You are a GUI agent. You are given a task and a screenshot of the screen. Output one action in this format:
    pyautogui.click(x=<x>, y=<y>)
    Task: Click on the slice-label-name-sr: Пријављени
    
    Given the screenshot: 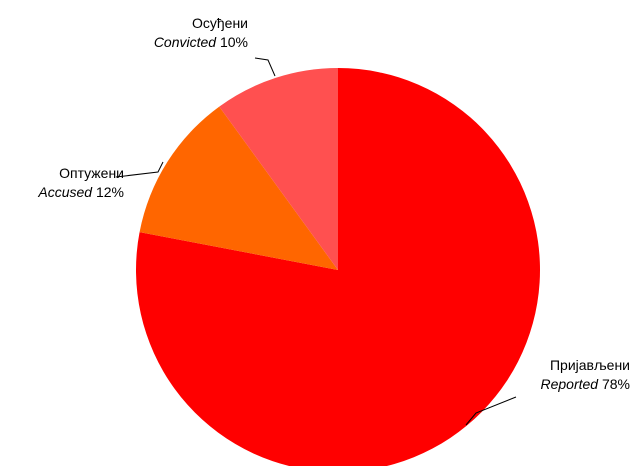 What is the action you would take?
    pyautogui.click(x=590, y=365)
    